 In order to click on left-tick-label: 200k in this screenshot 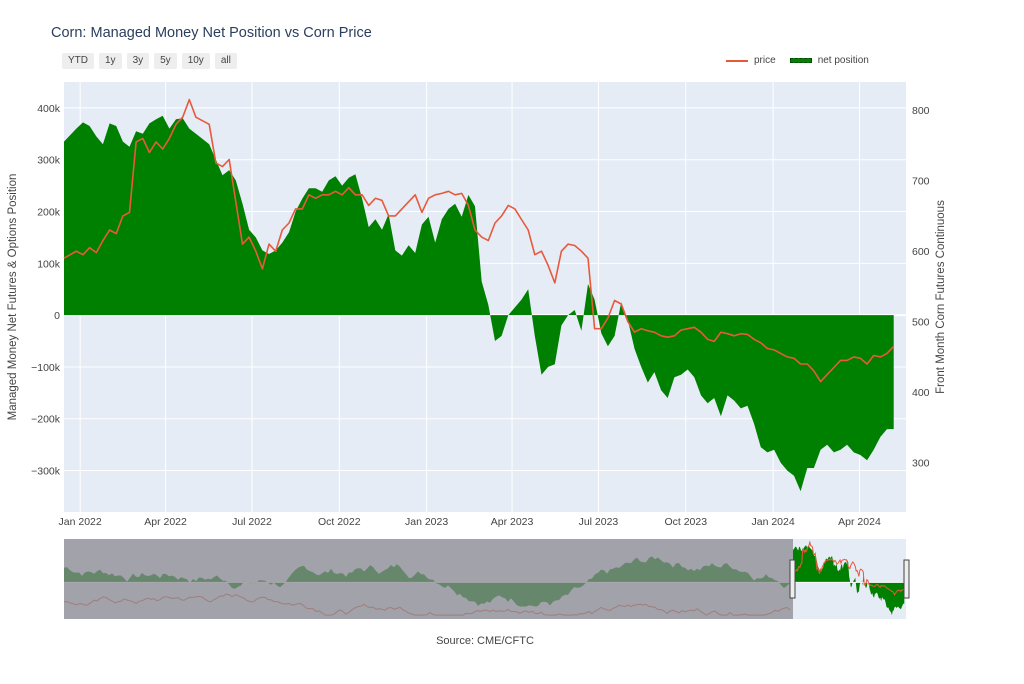, I will do `click(49, 213)`.